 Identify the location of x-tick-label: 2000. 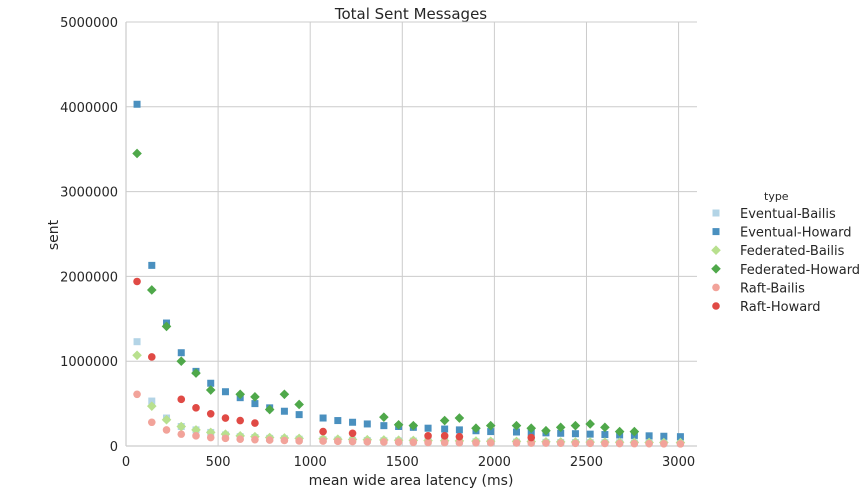
(494, 462).